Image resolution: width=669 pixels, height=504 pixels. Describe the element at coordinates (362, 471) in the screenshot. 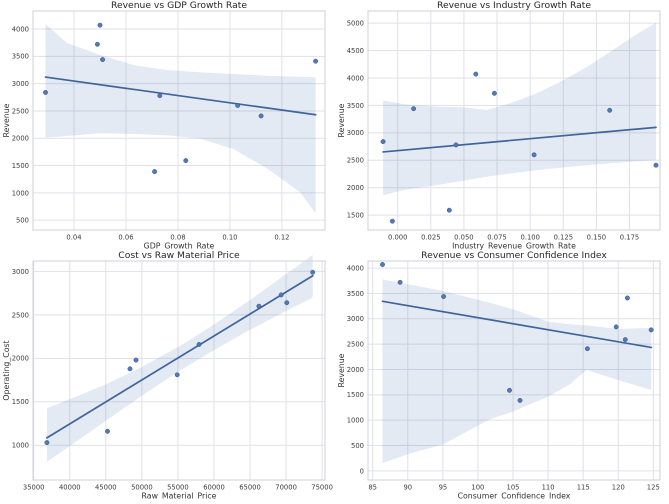

I see `y-tick-label: 0` at that location.